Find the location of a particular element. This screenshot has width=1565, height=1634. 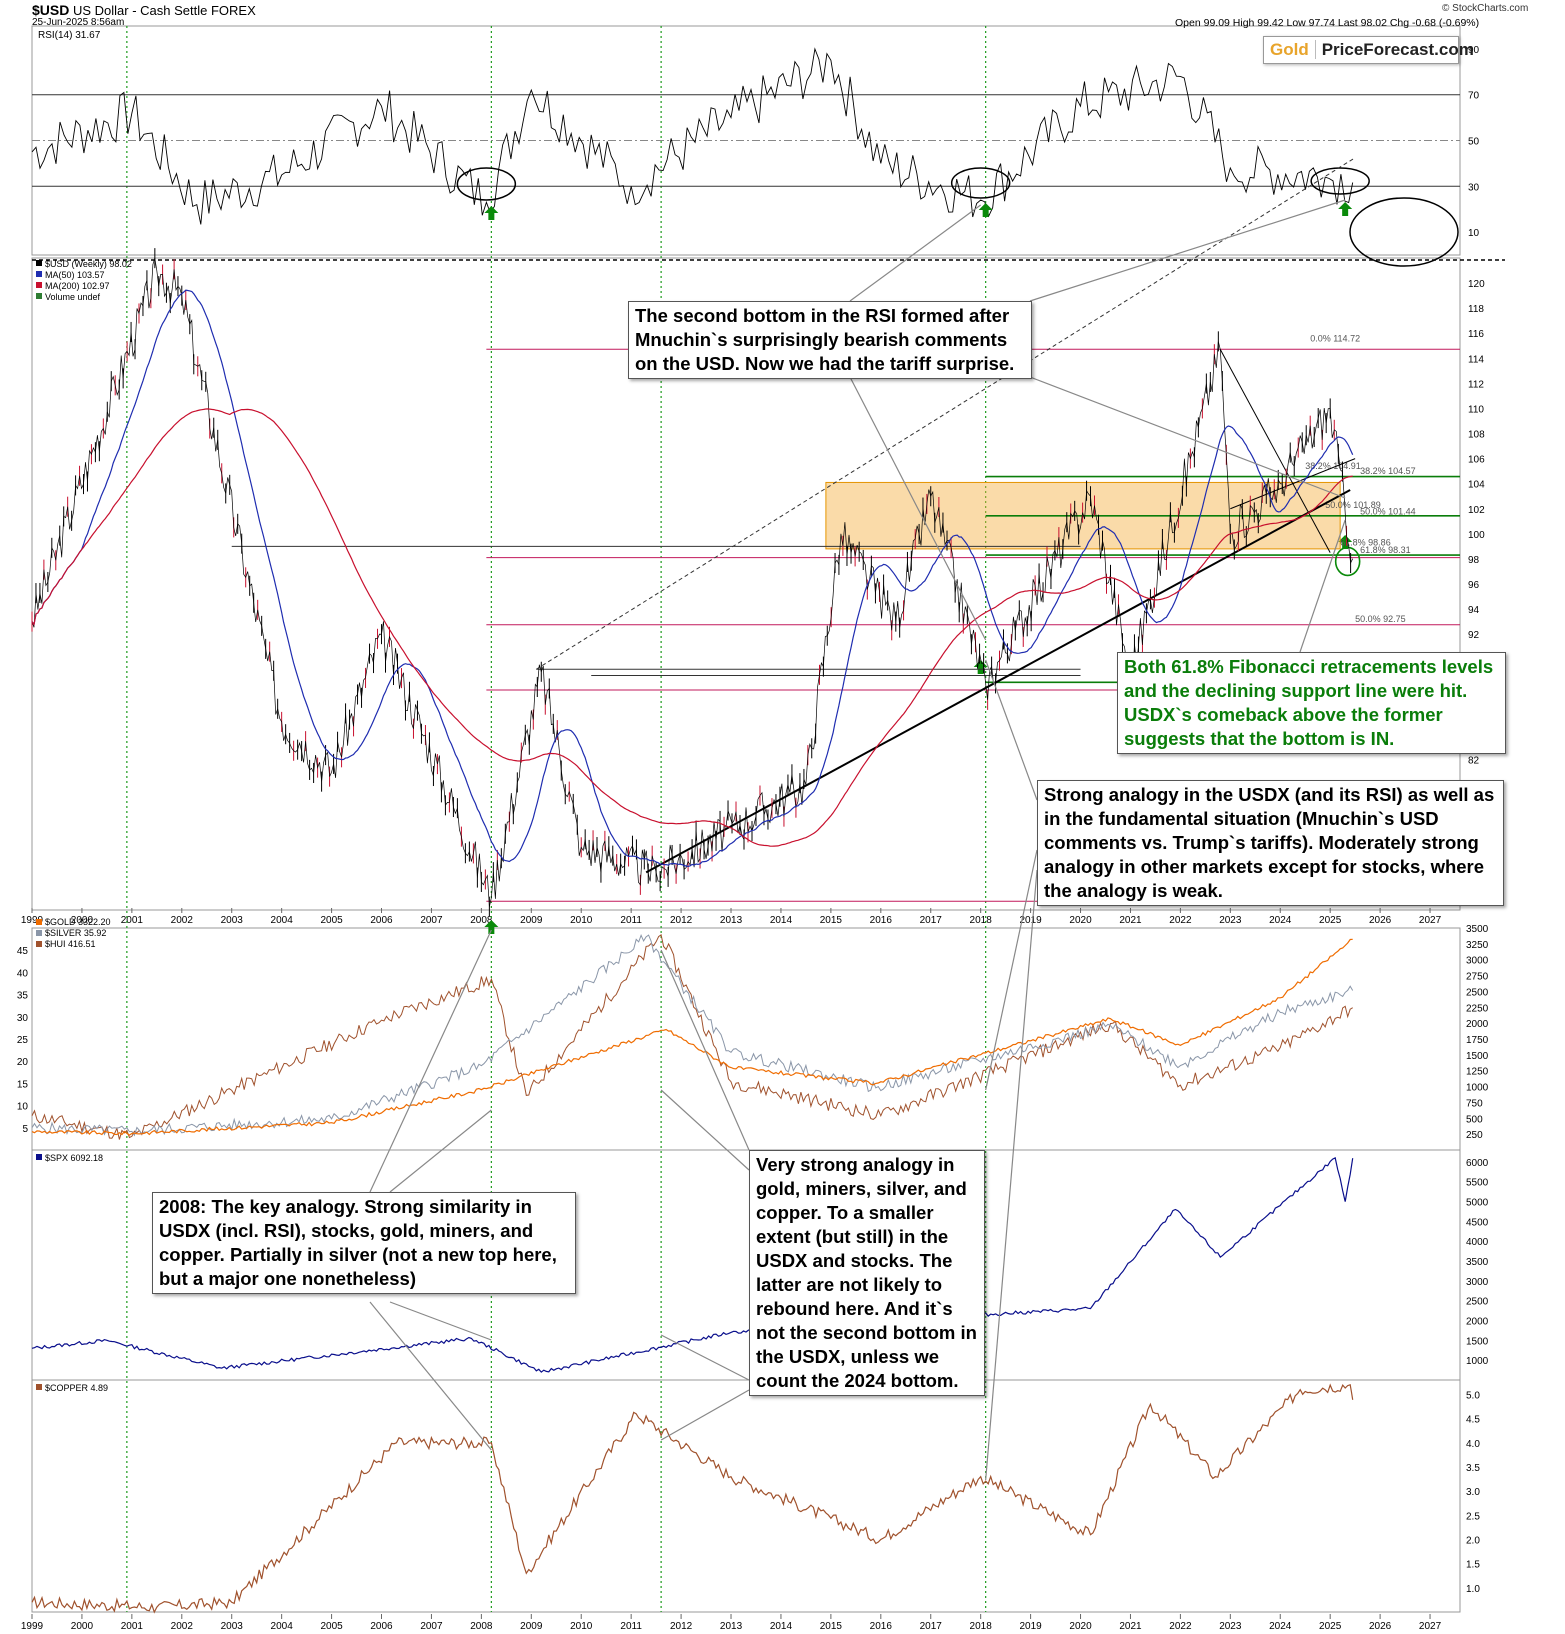

metals-right-tick: 3000 is located at coordinates (1477, 961).